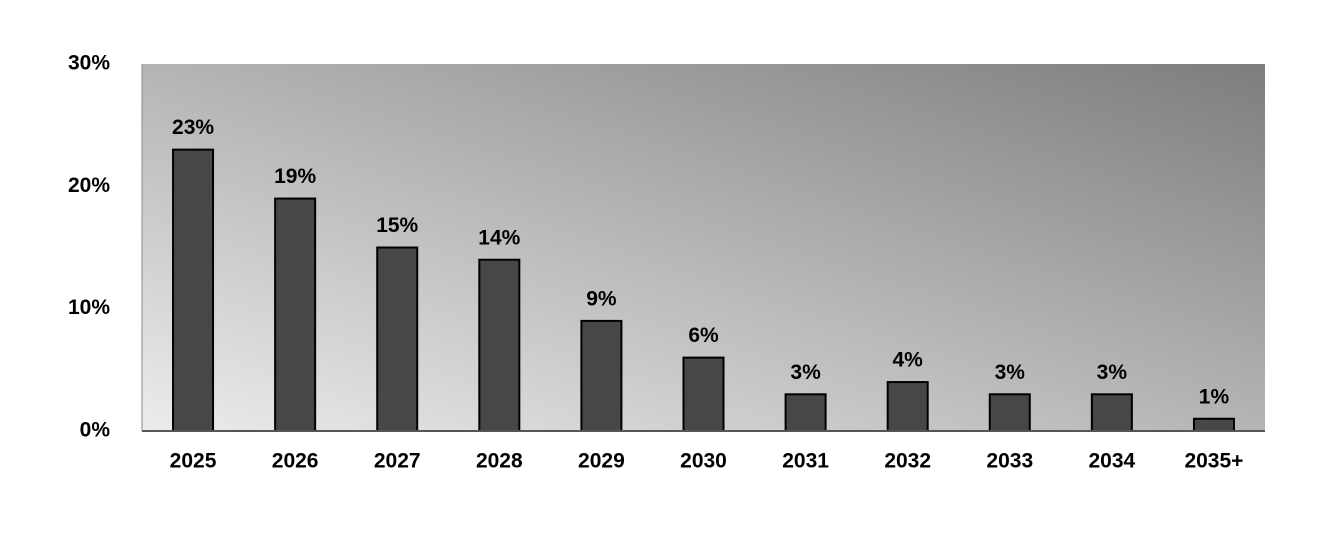  I want to click on x-tick-label: 2031, so click(805, 461).